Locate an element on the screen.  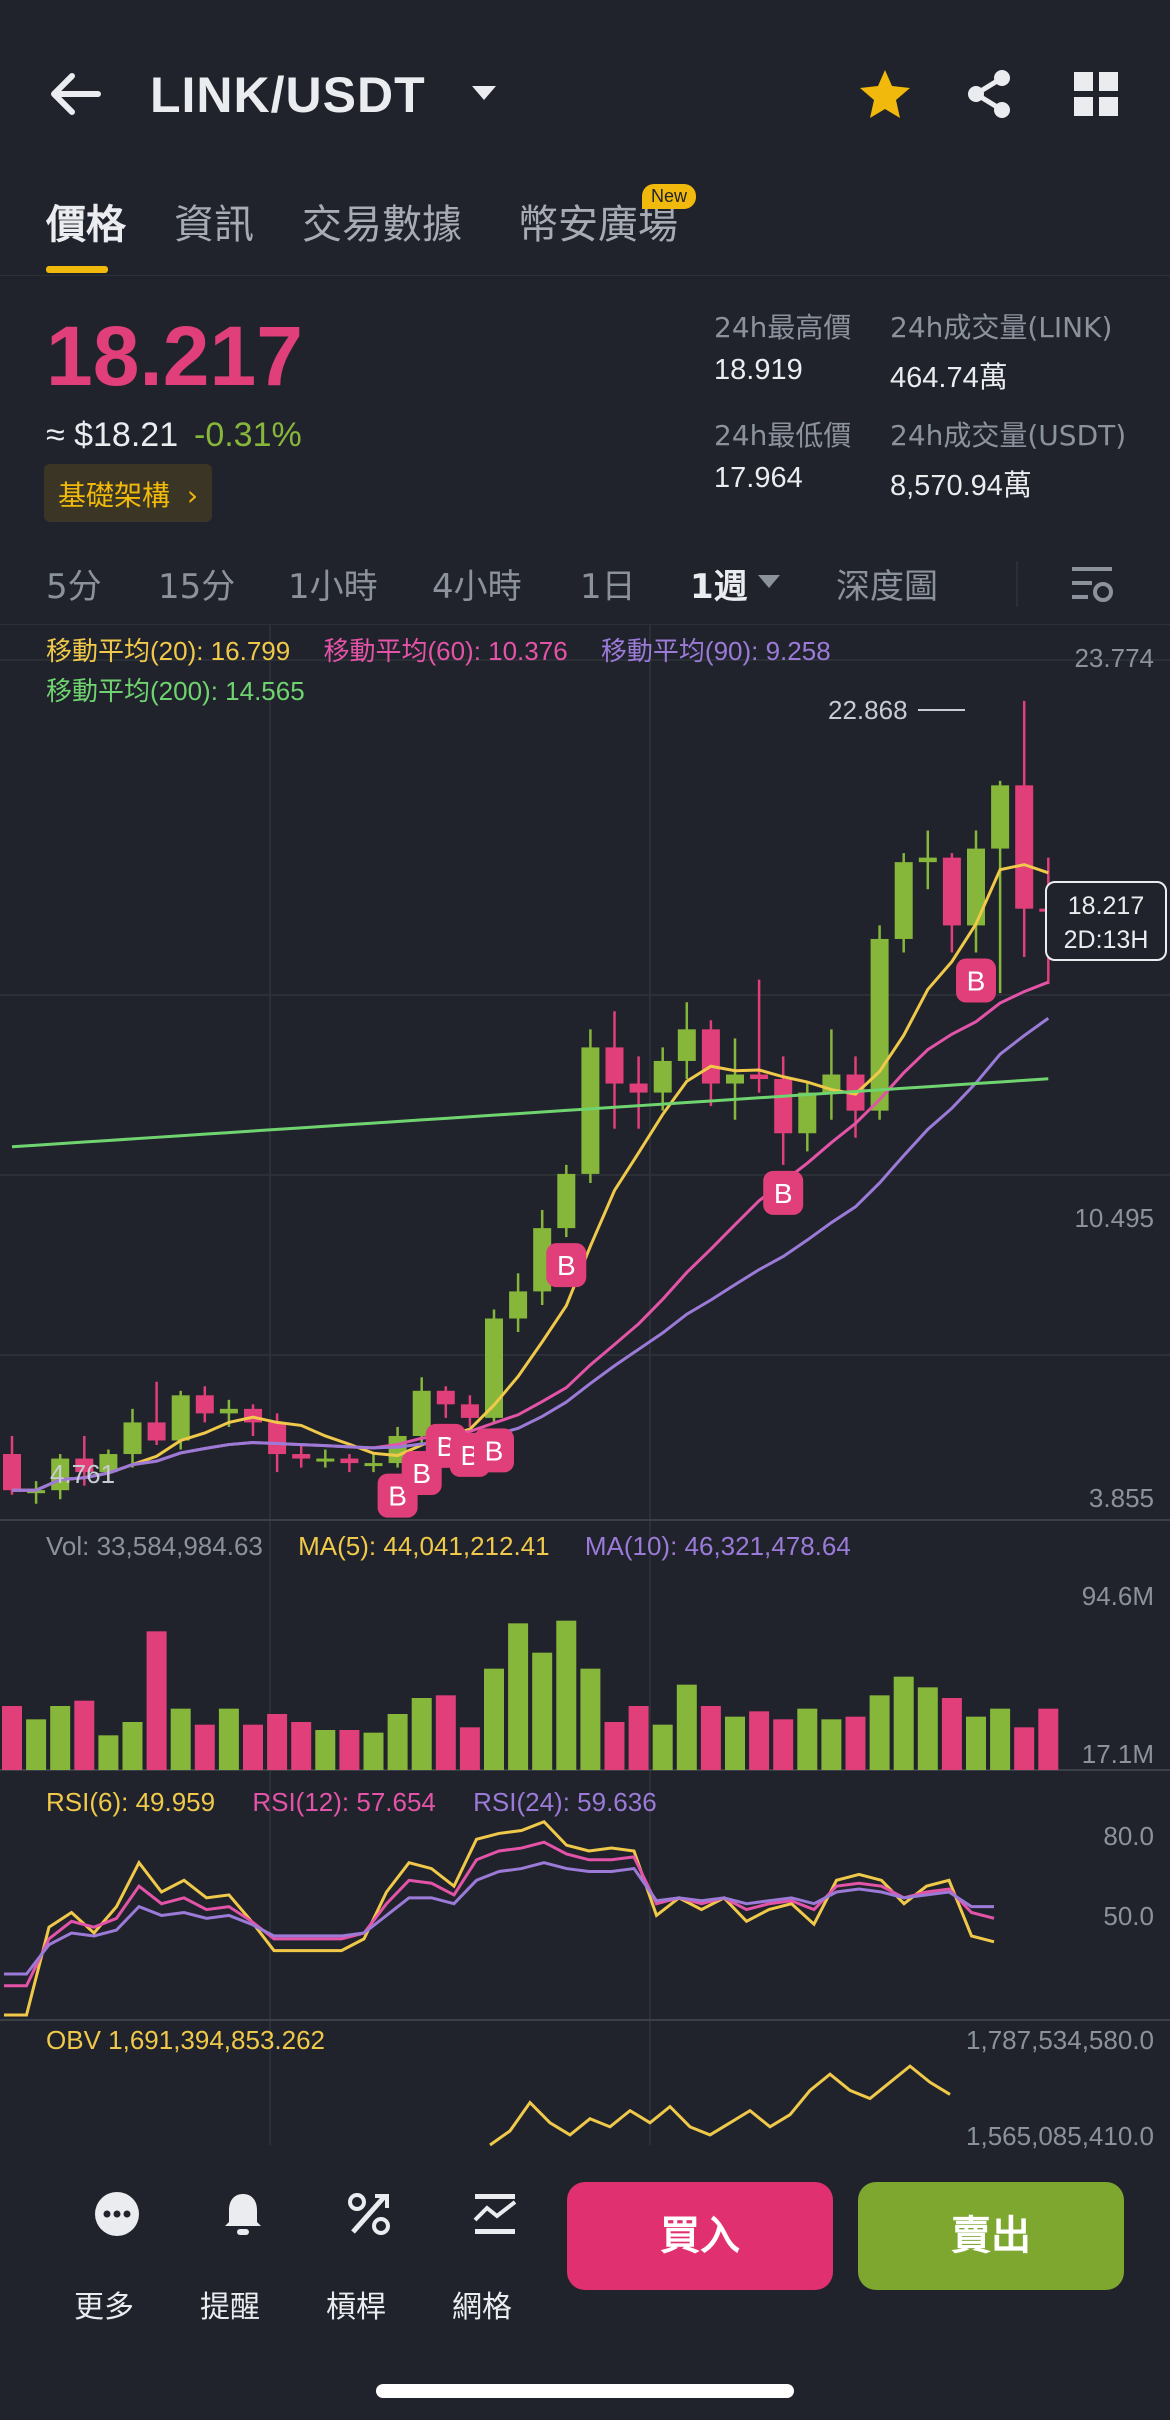
tab-trading-data: 交易數據 is located at coordinates (382, 225).